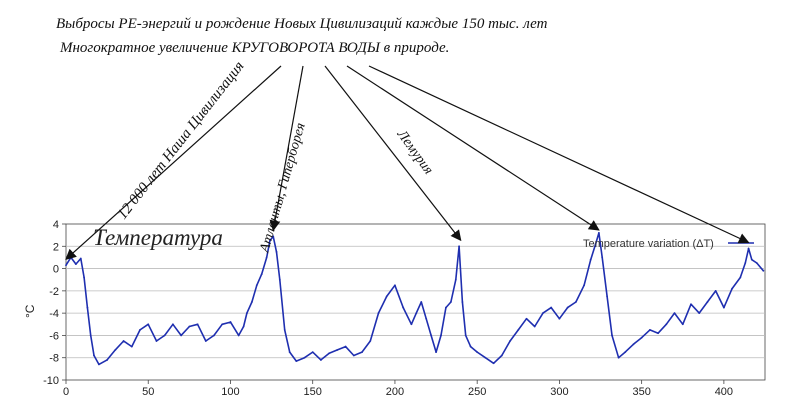 This screenshot has height=411, width=800. I want to click on x-tick-label: 300, so click(559, 392).